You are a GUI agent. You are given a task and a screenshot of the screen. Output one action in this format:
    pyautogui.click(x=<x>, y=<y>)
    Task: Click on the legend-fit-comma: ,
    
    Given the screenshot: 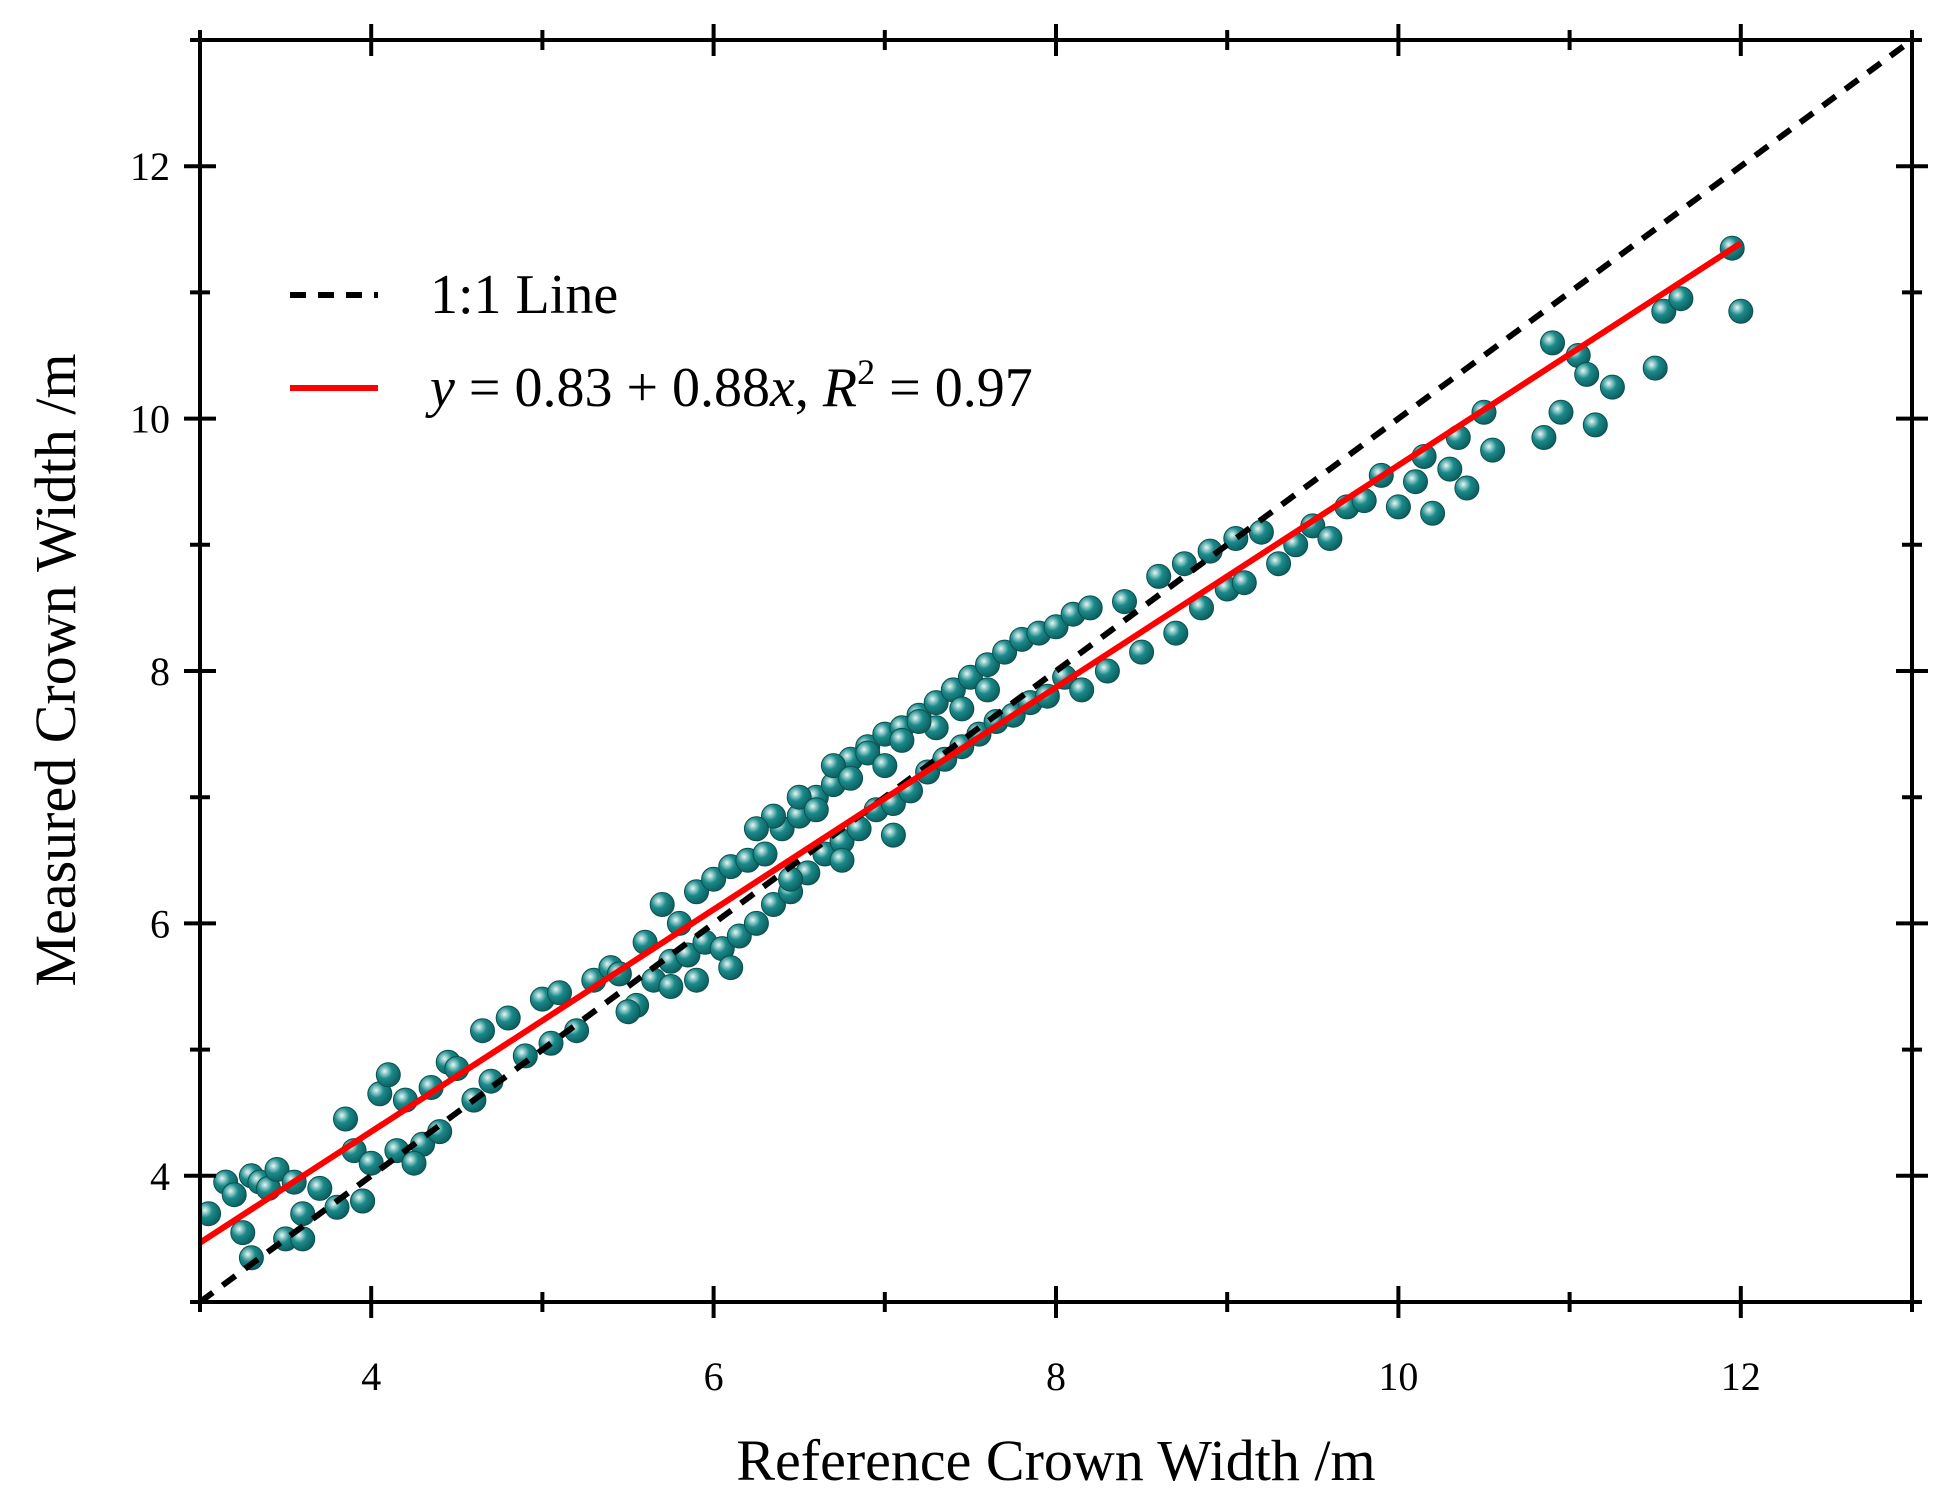 What is the action you would take?
    pyautogui.click(x=809, y=388)
    